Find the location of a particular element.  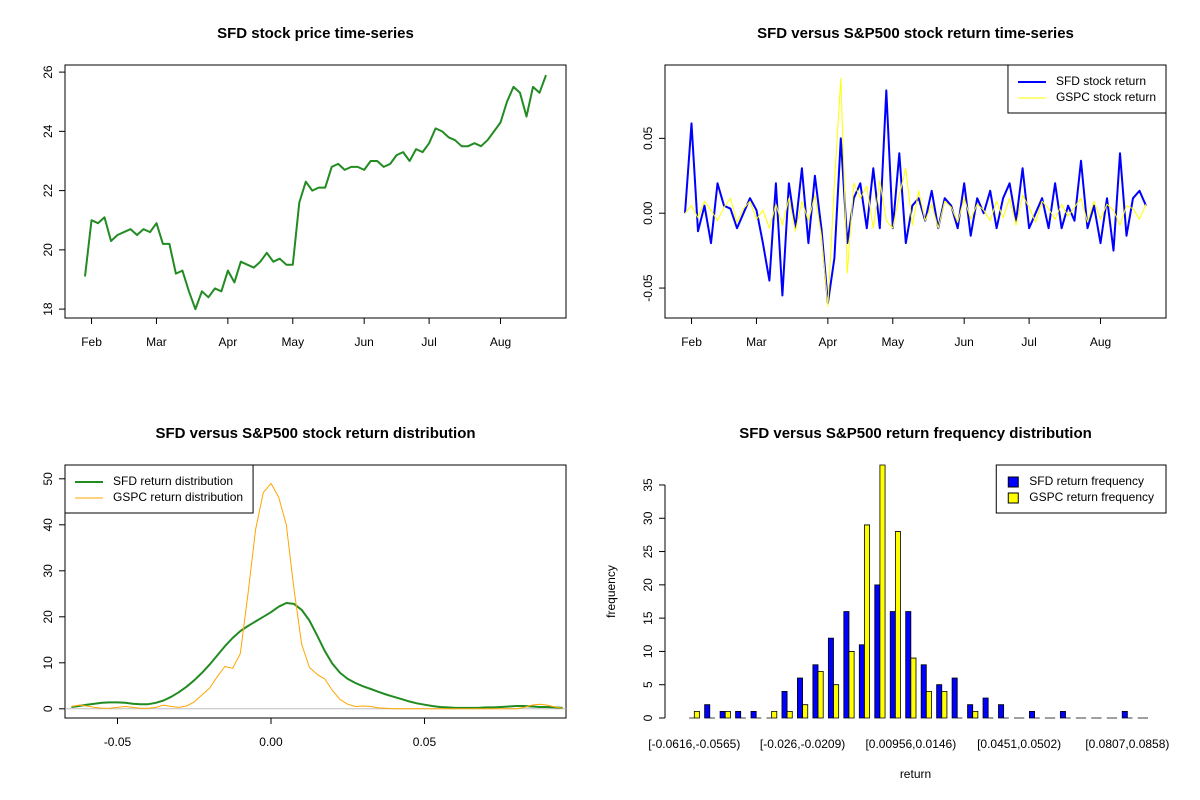

y-tick-label: 22 is located at coordinates (48, 191).